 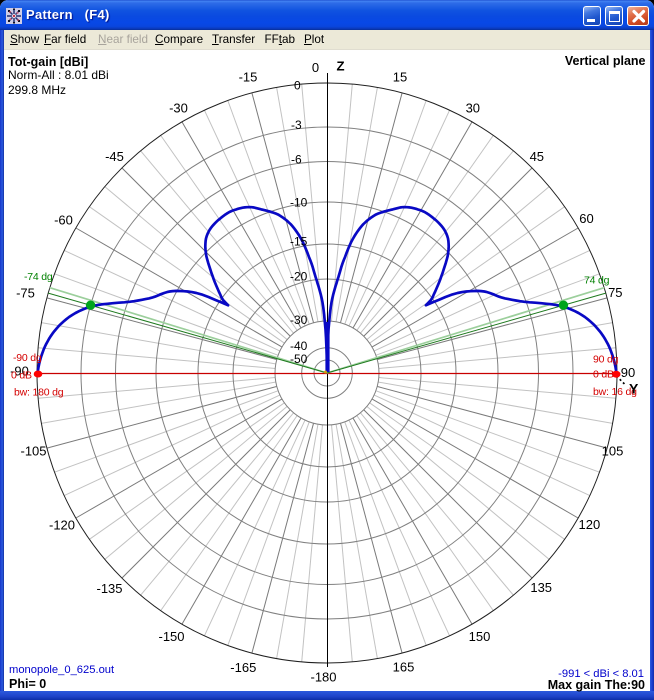 I want to click on svg-text: -90, so click(x=19, y=371).